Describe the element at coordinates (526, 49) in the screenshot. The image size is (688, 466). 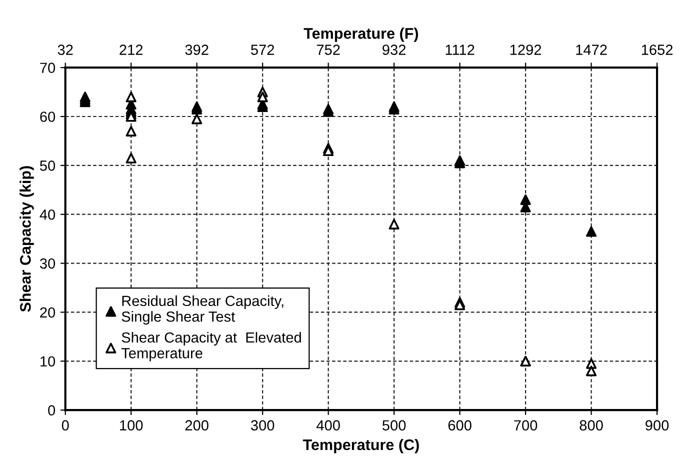
I see `x2-tick-label: 1292` at that location.